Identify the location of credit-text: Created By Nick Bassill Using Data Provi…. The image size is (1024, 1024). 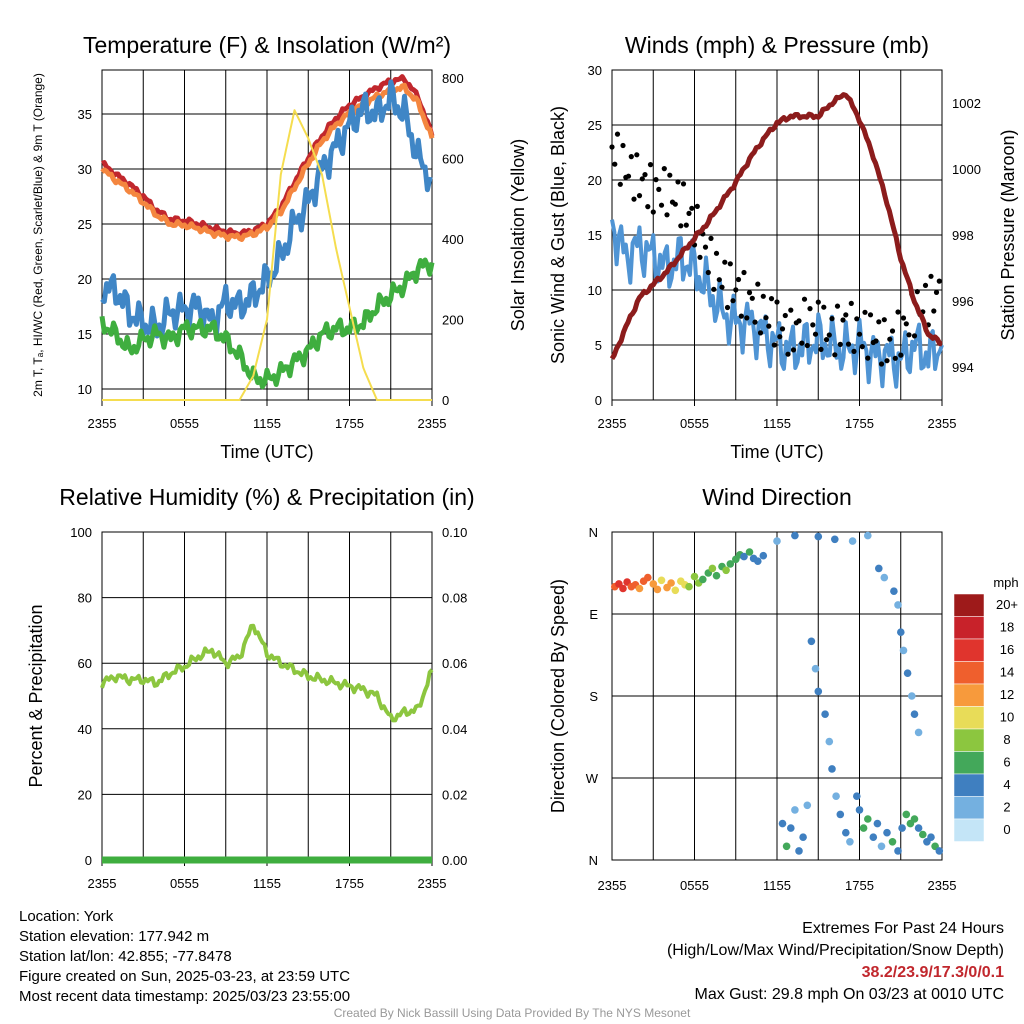
(512, 1013).